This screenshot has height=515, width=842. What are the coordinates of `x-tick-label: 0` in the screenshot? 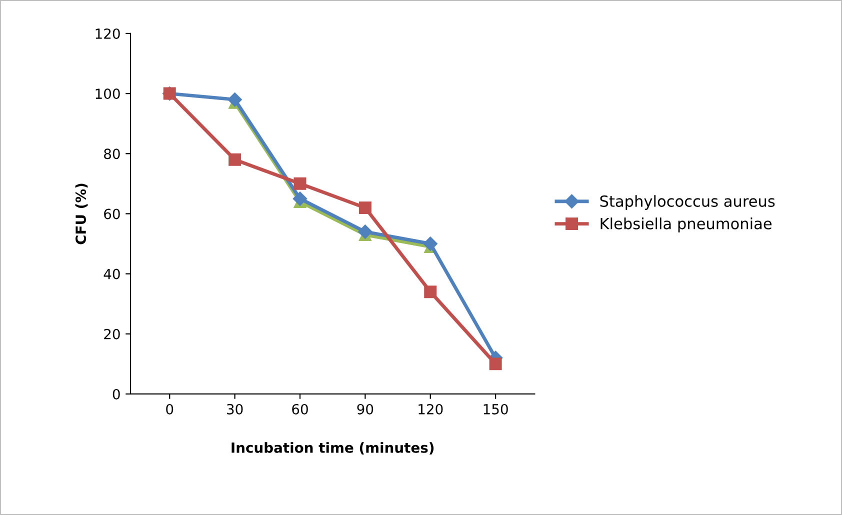 It's located at (170, 409).